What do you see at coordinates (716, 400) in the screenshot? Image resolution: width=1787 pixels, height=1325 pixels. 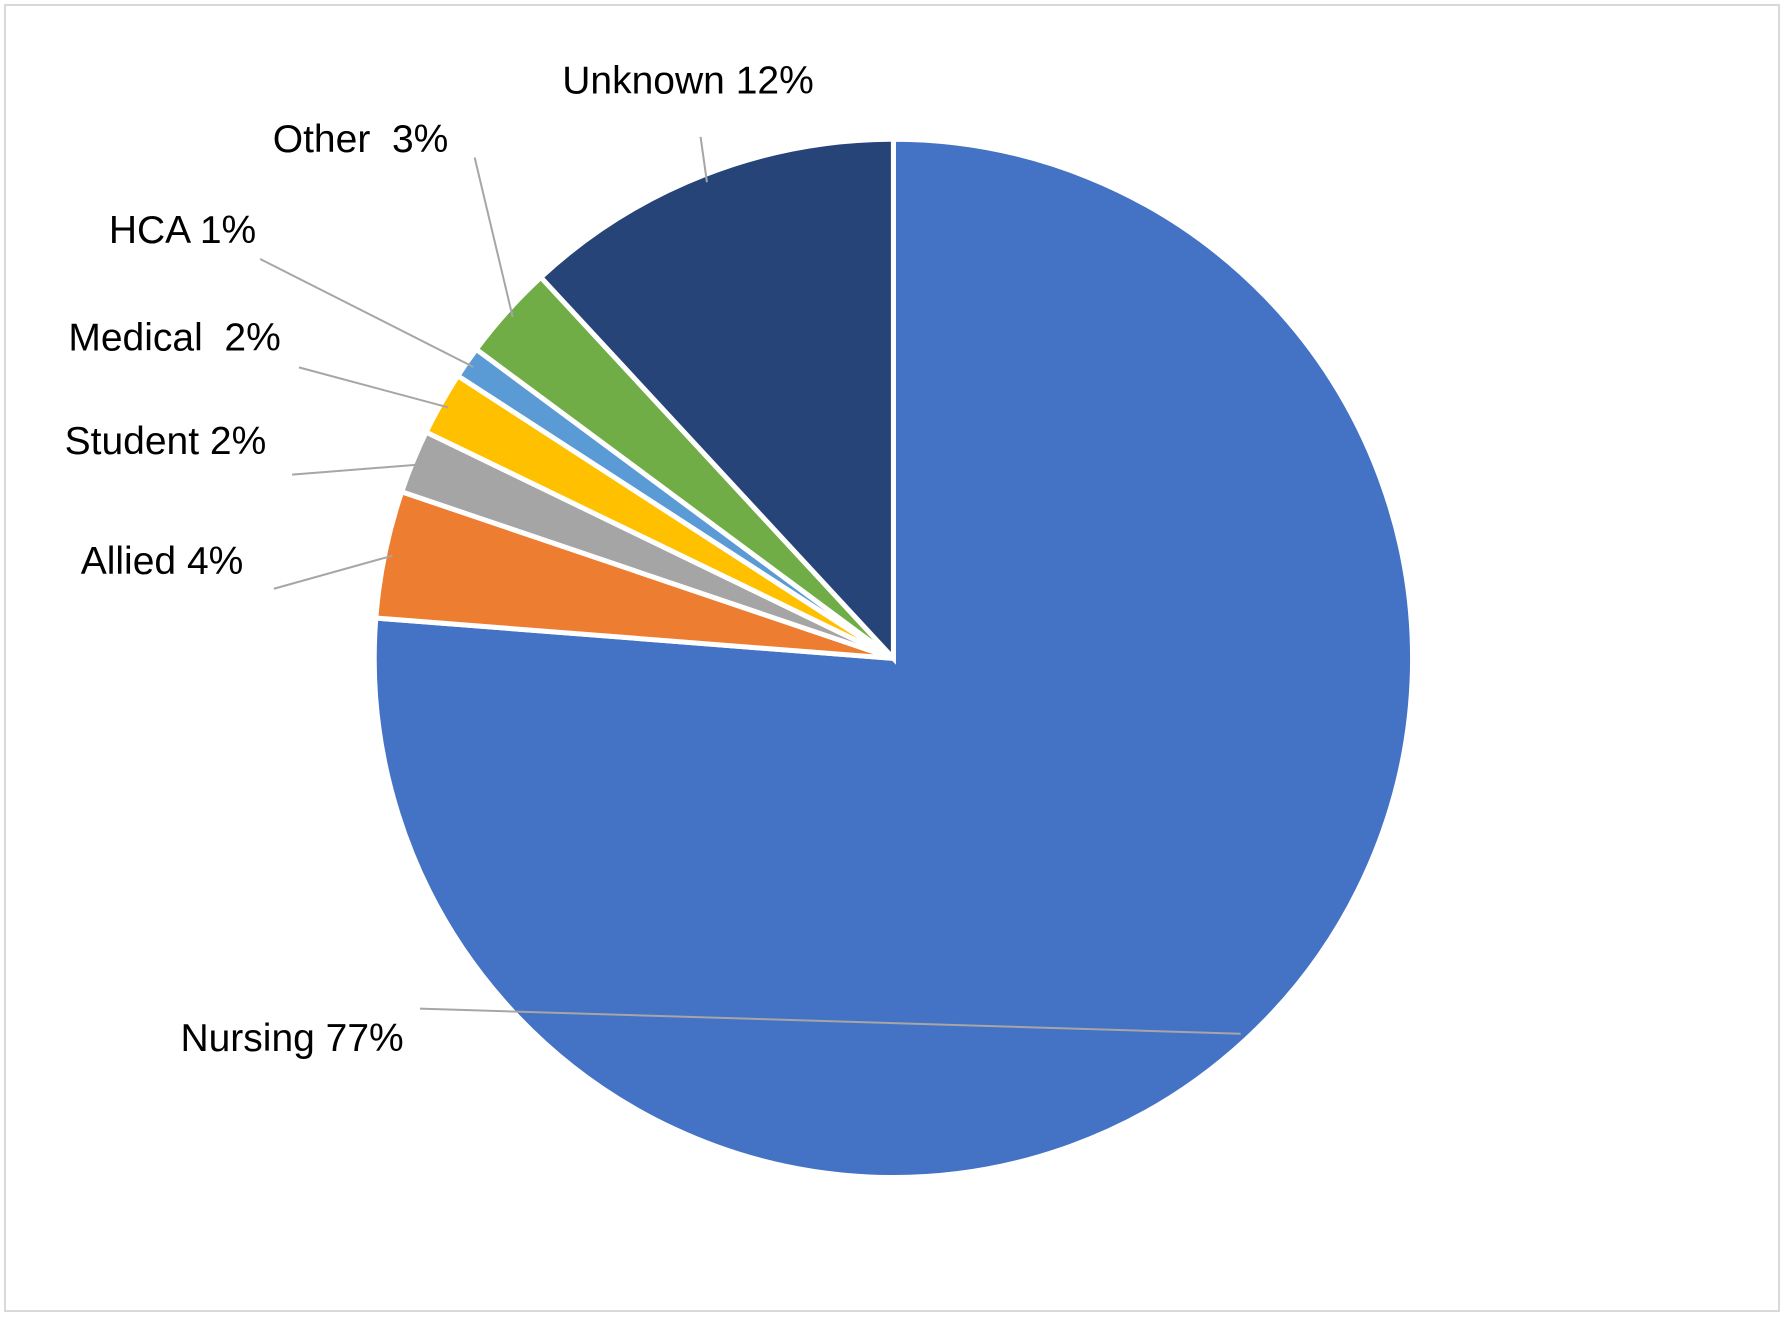 I see `pie-slice` at bounding box center [716, 400].